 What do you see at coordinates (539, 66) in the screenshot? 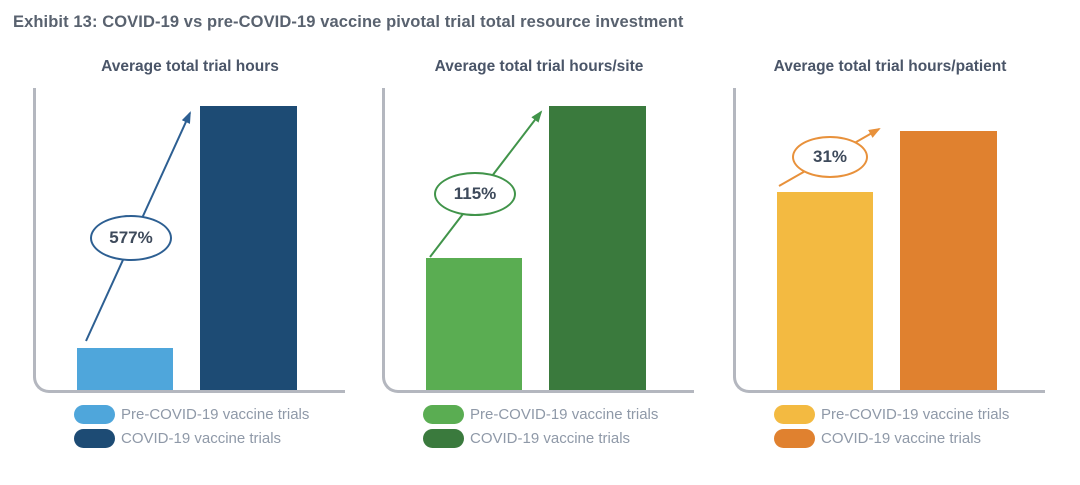
I see `panel-title: Average total trial hours/site` at bounding box center [539, 66].